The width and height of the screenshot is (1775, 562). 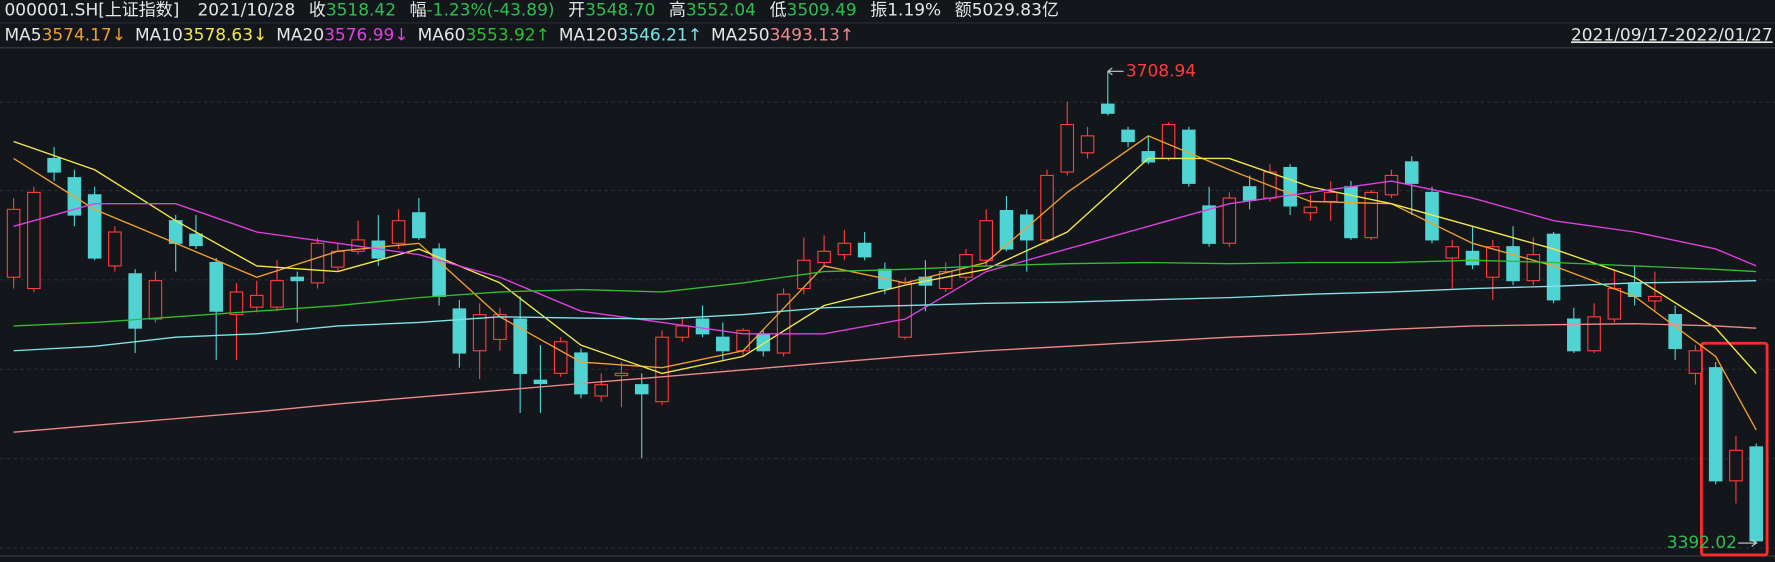 I want to click on quote-value: -1.23%(-43.89), so click(x=491, y=10).